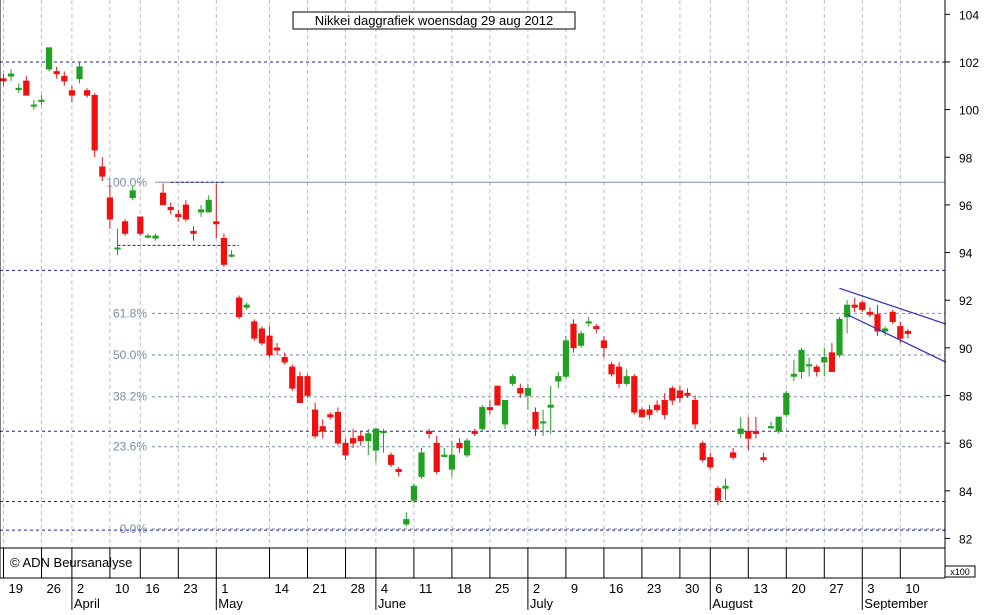  Describe the element at coordinates (966, 301) in the screenshot. I see `y-tick-label: 92` at that location.